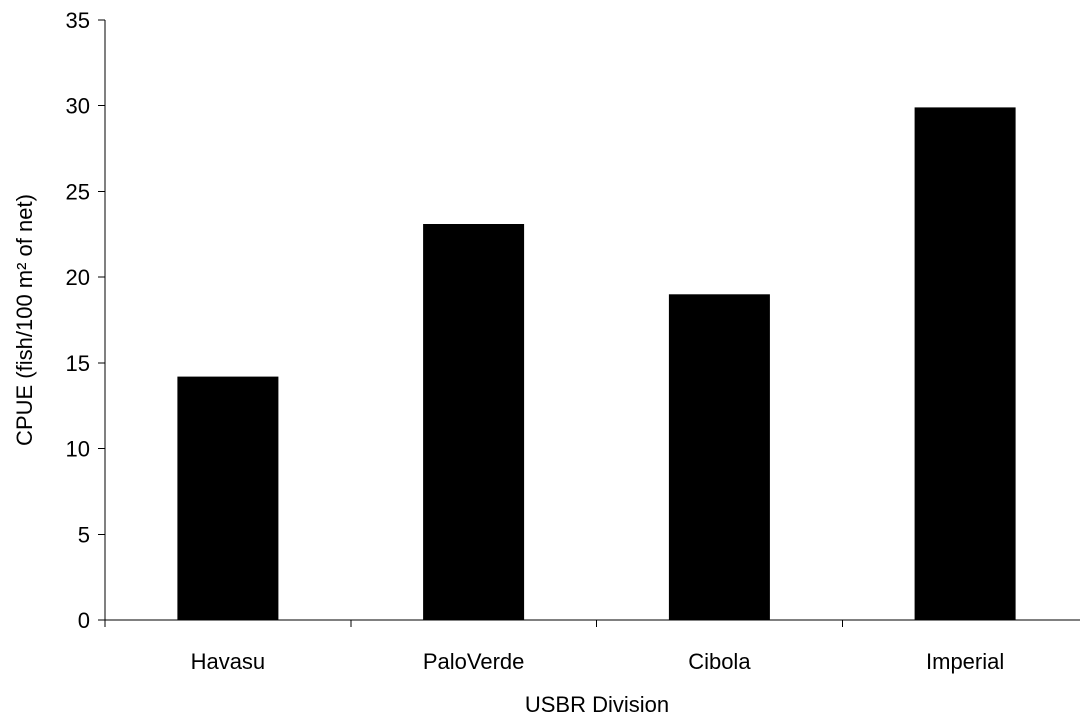  I want to click on y-axis: 0 5 10 15 20 25 30 35, so click(86, 320).